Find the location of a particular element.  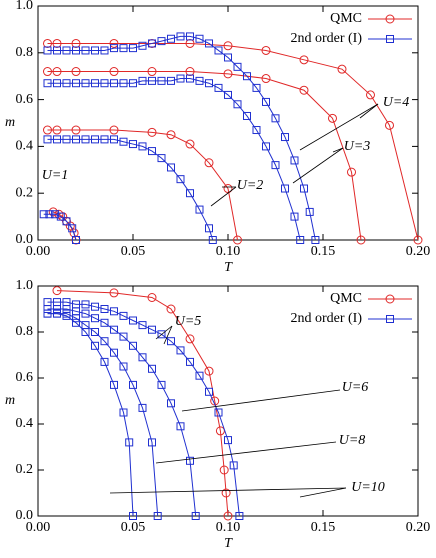

y-tick-label: 0.2 is located at coordinates (25, 469).